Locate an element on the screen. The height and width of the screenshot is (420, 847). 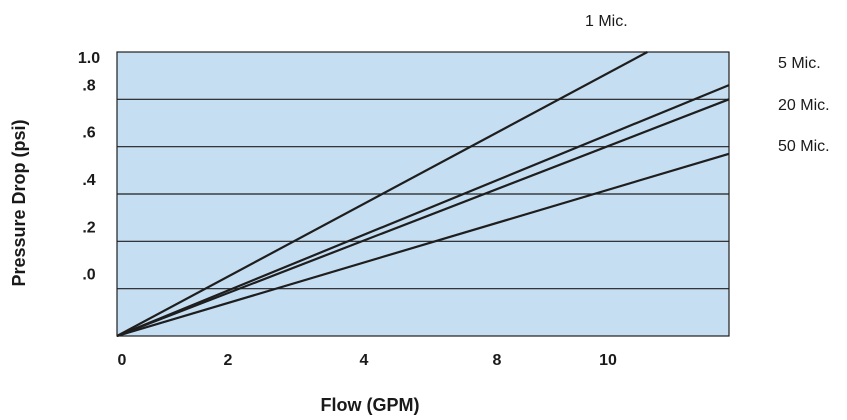
y-tick-label: .2 is located at coordinates (88, 227).